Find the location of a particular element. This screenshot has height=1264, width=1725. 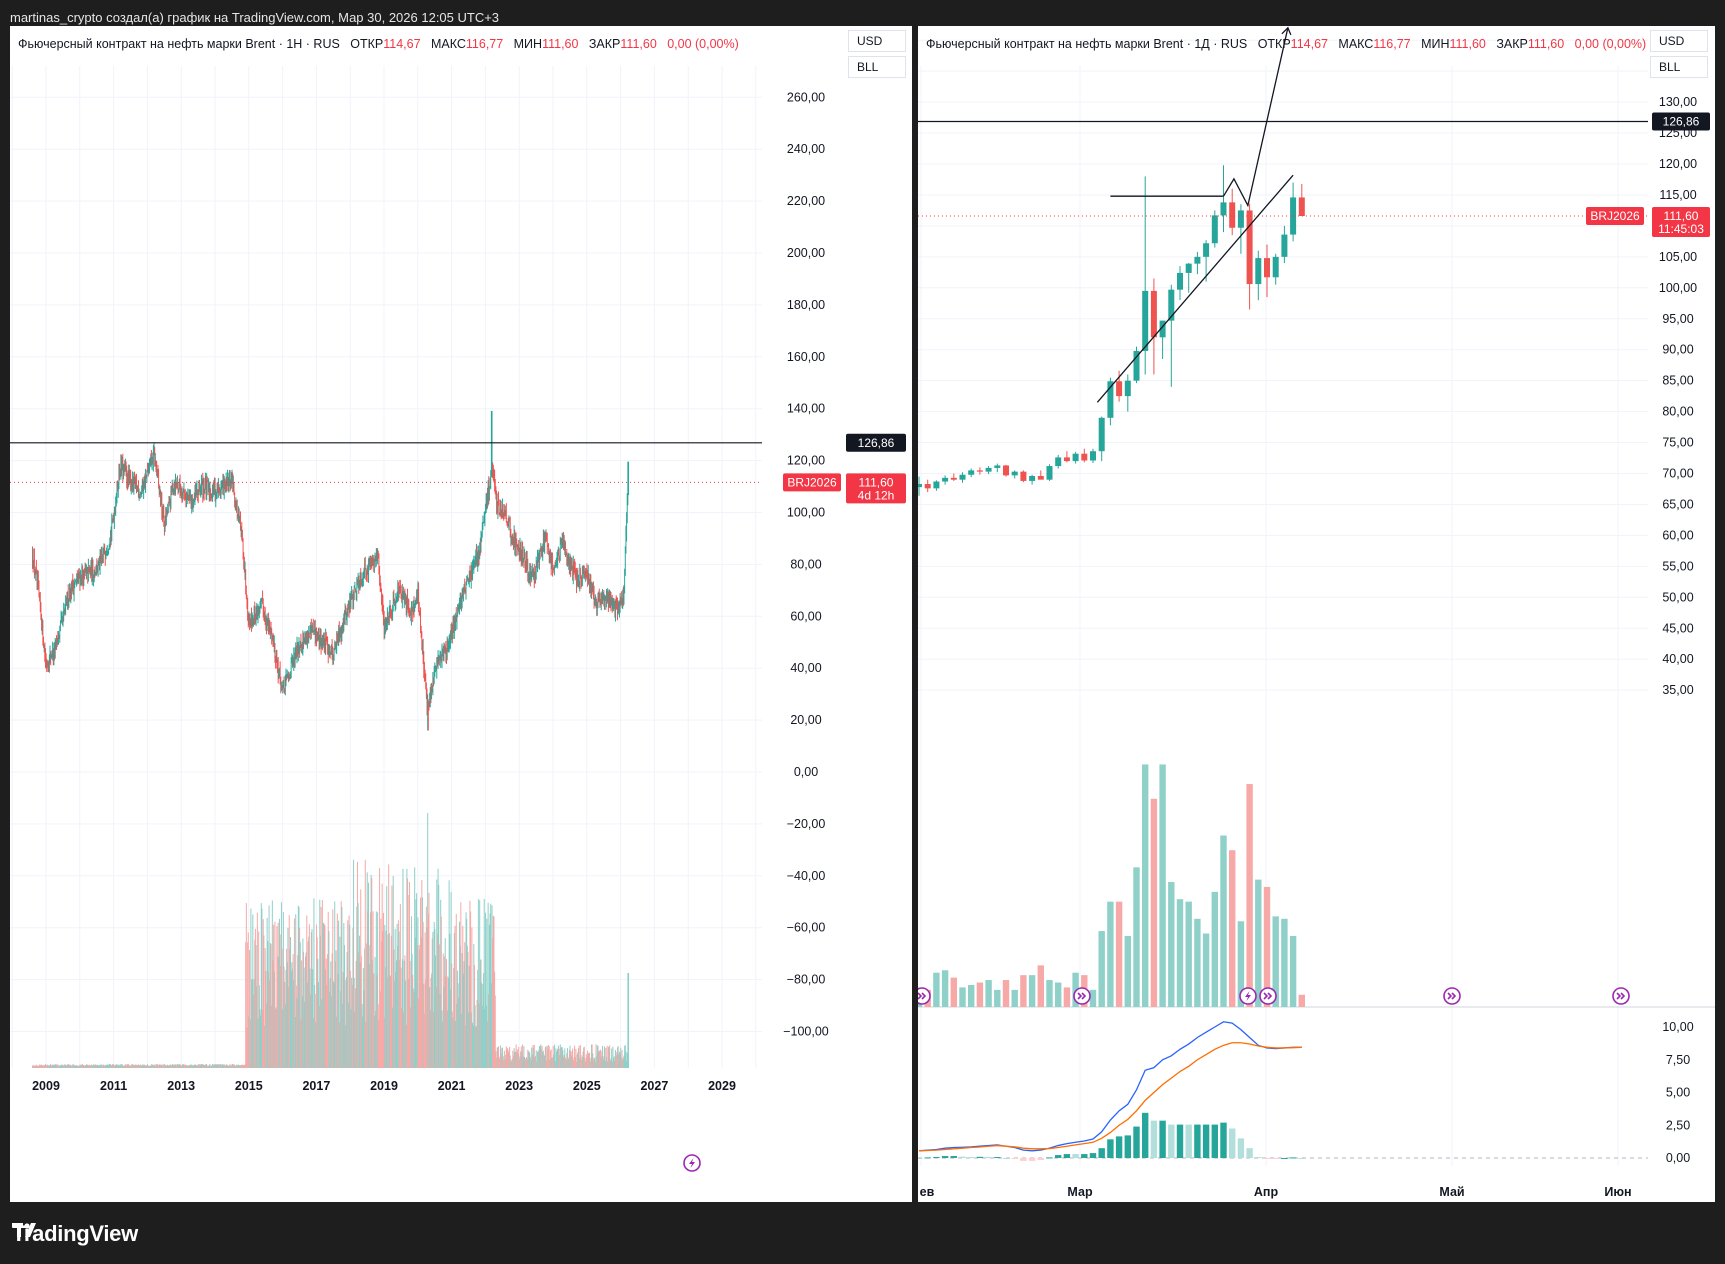

close-label: ЗАКР is located at coordinates (604, 44).